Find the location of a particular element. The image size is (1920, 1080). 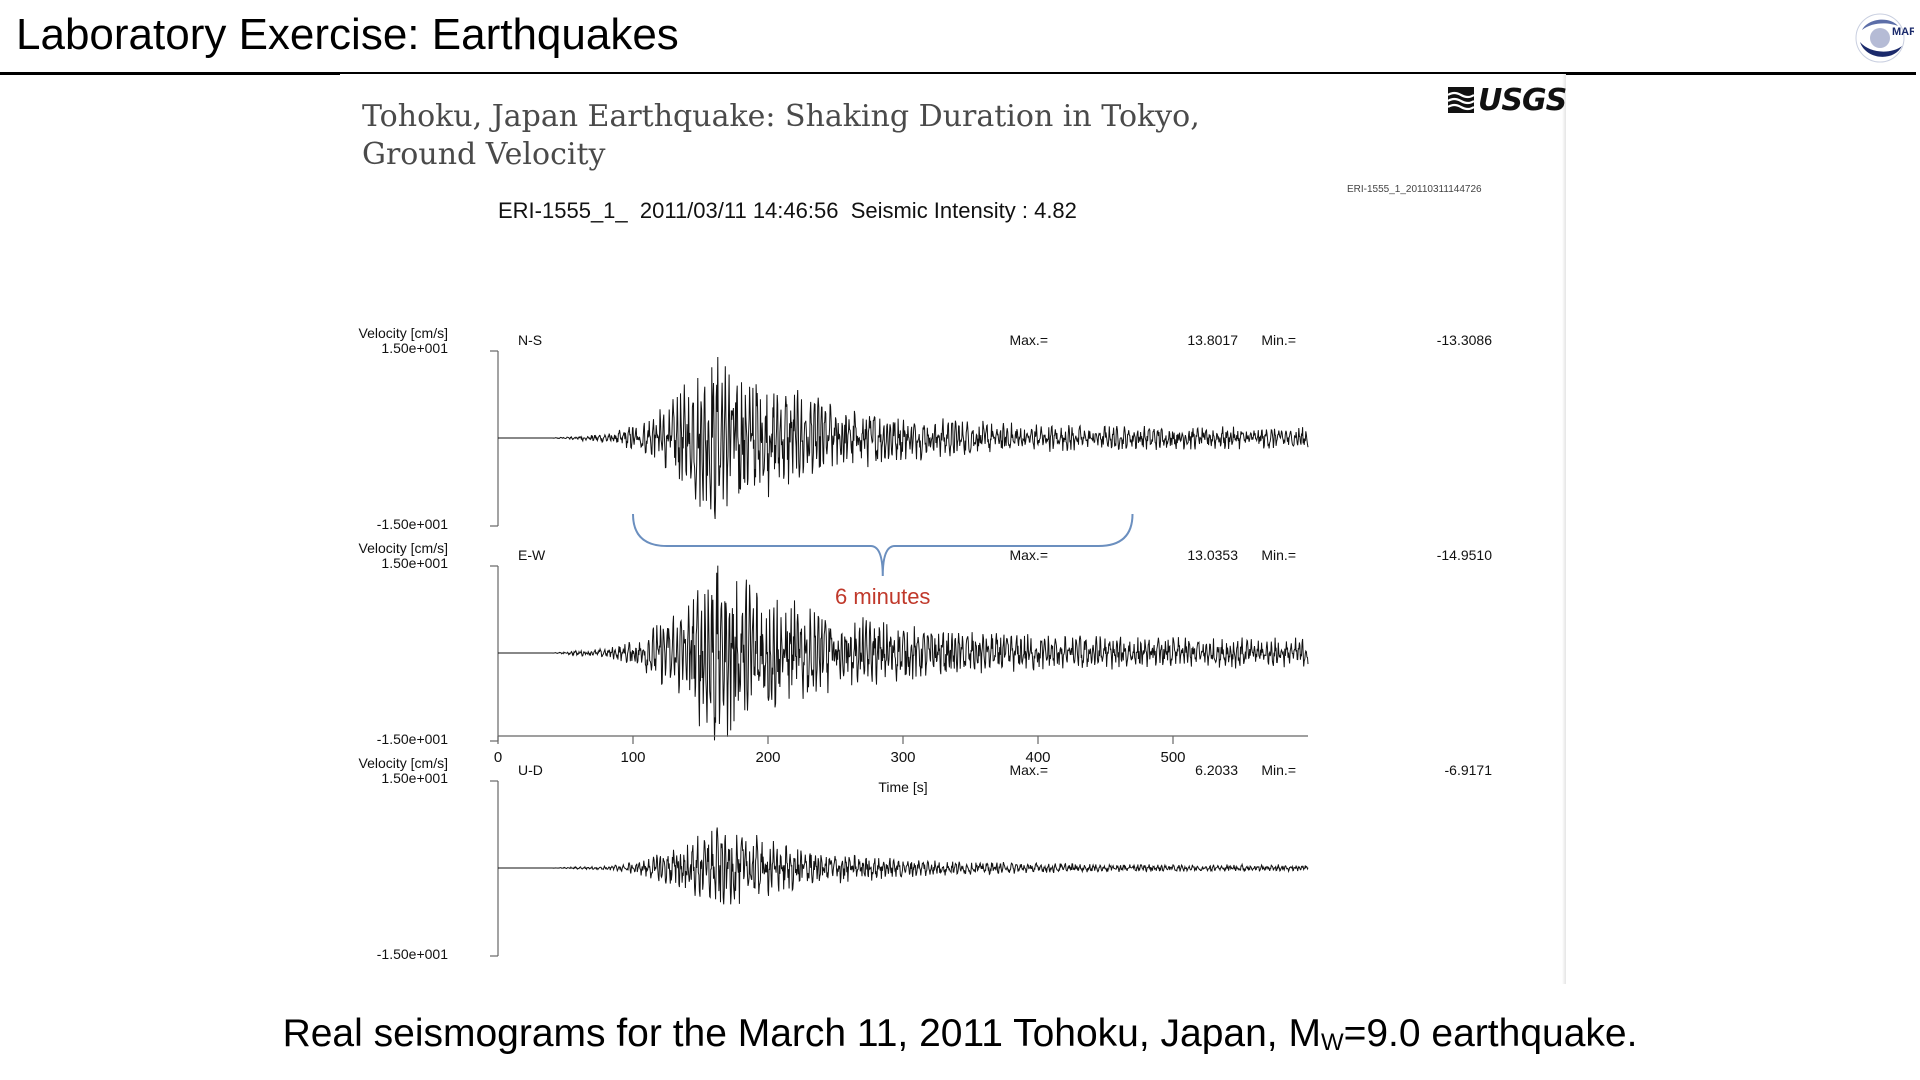

logo-text: MARE is located at coordinates (1903, 32).